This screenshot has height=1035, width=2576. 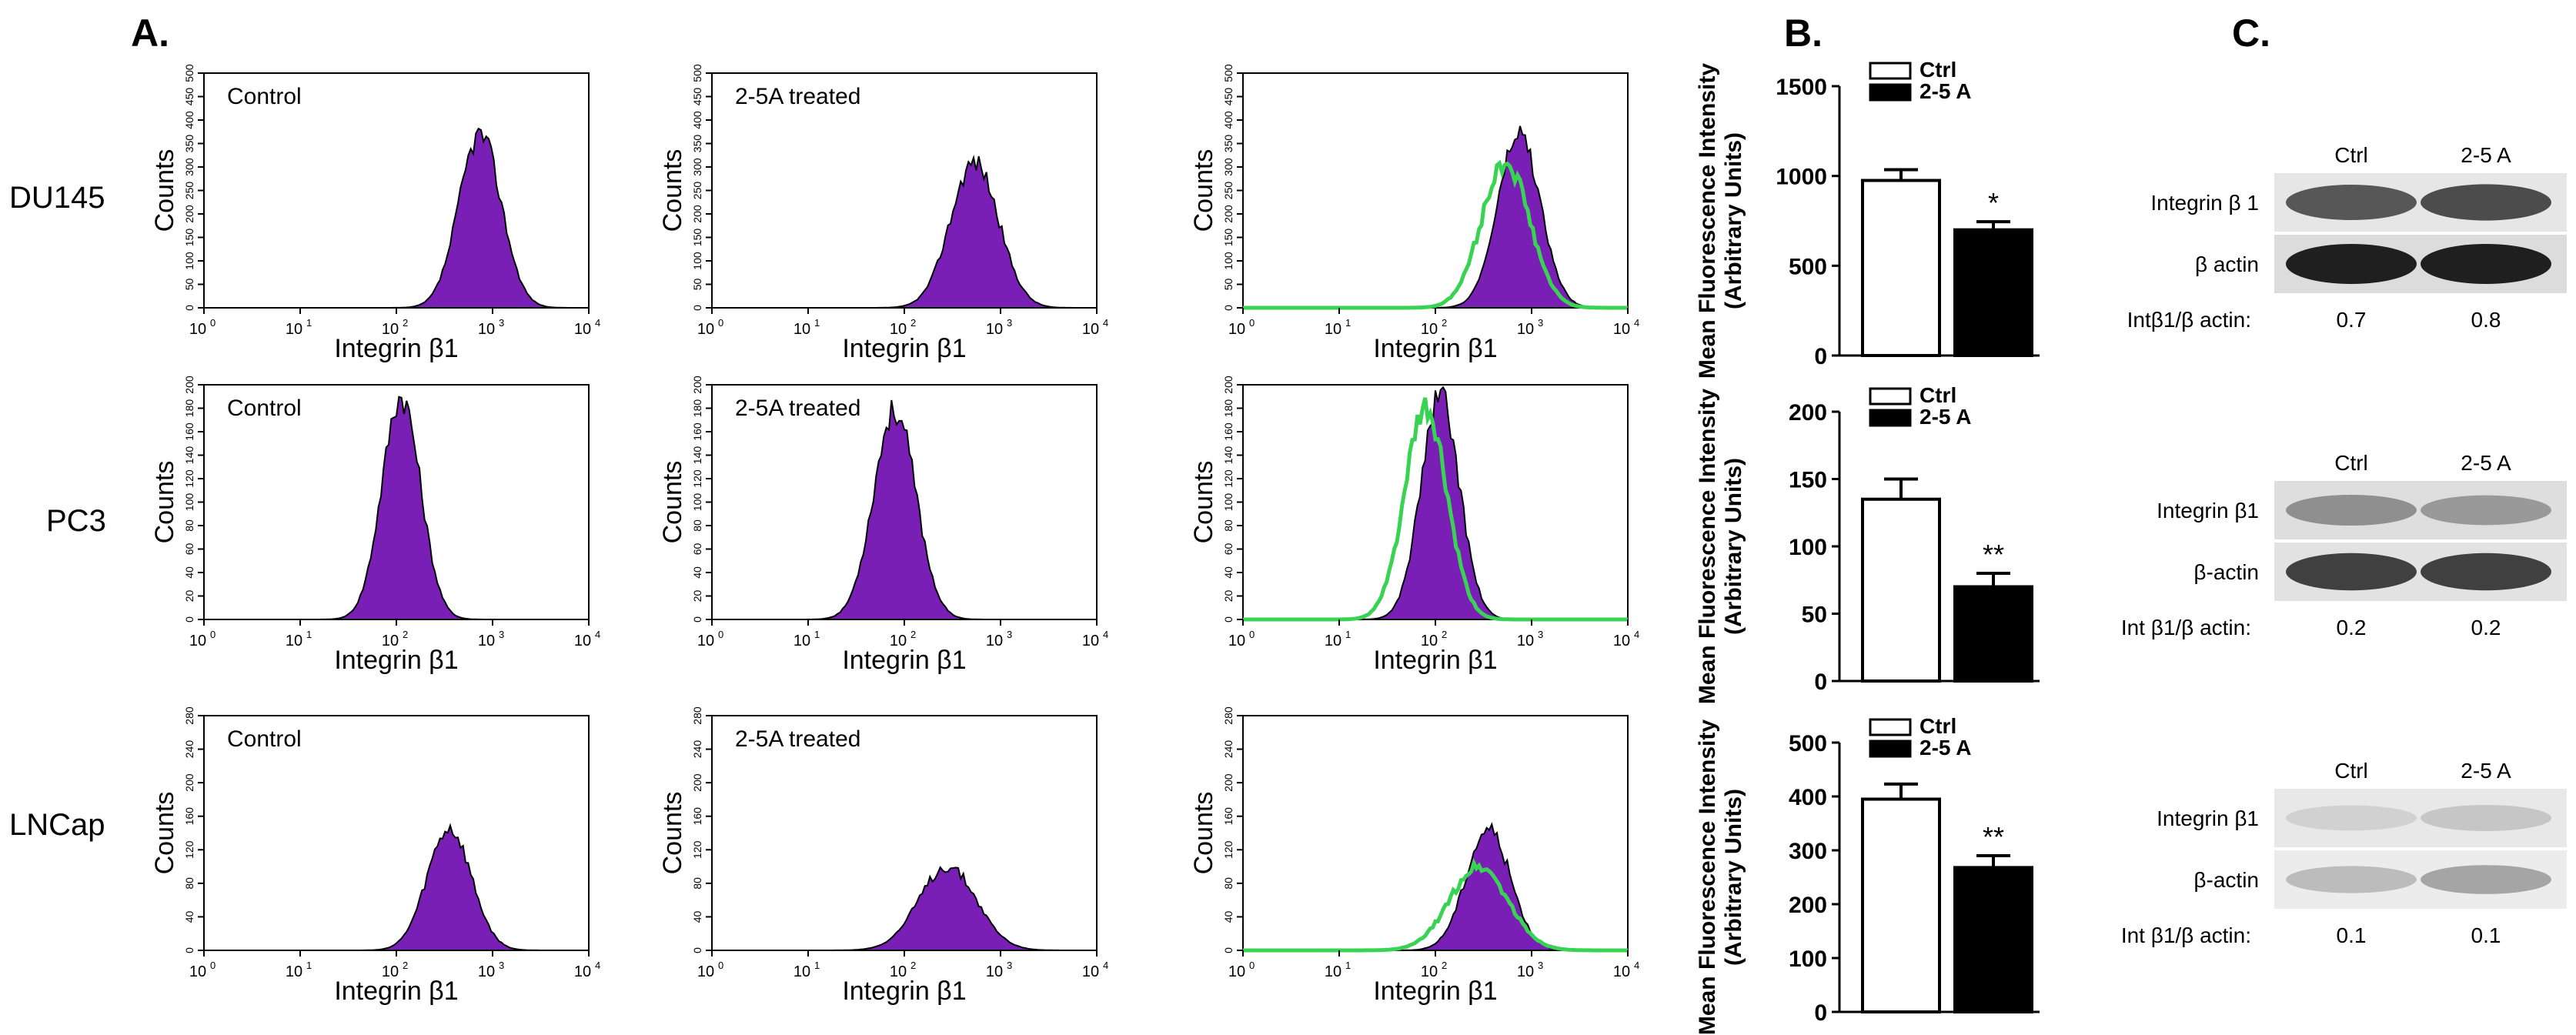 I want to click on histogram-label: 2-5A treated, so click(x=798, y=408).